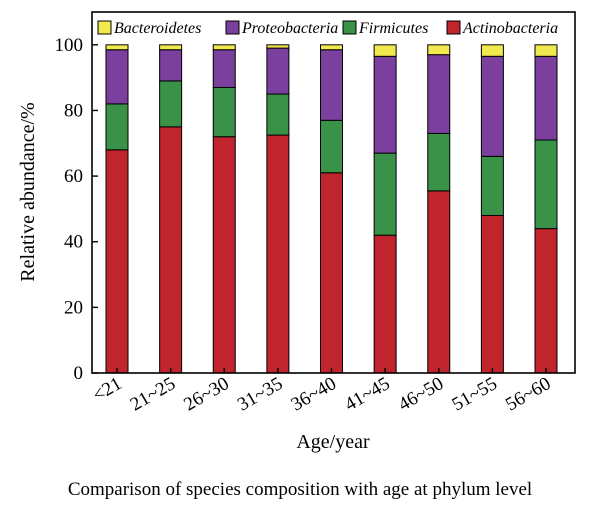 The width and height of the screenshot is (600, 505). What do you see at coordinates (367, 394) in the screenshot?
I see `x-tick-label-6: 41~45` at bounding box center [367, 394].